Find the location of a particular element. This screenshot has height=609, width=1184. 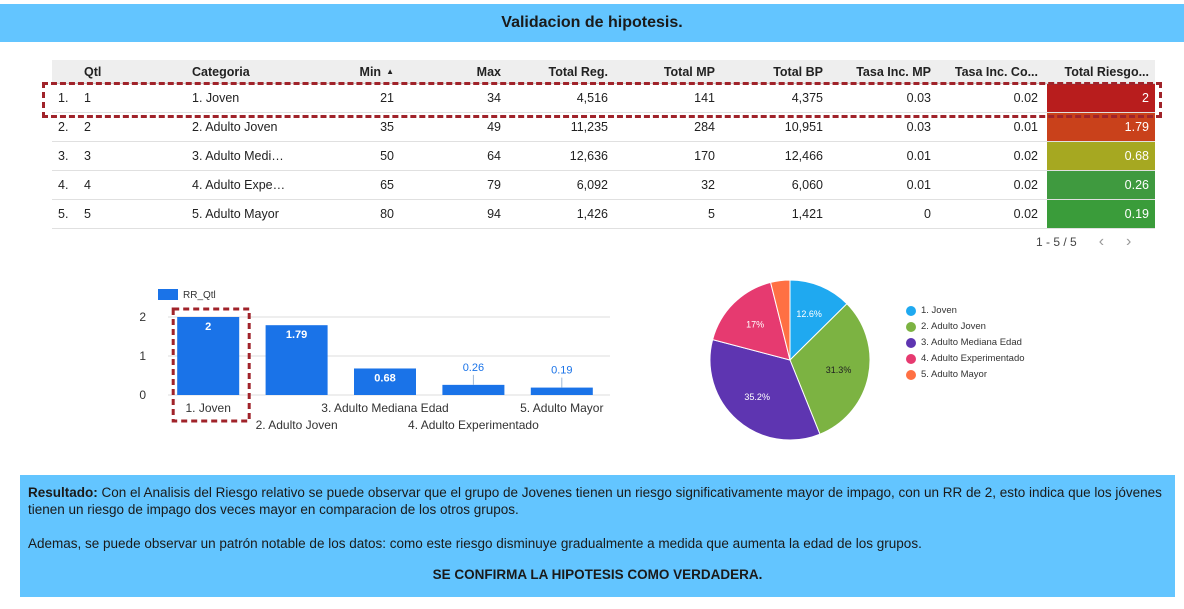

bar-value-label: 2 is located at coordinates (208, 327).